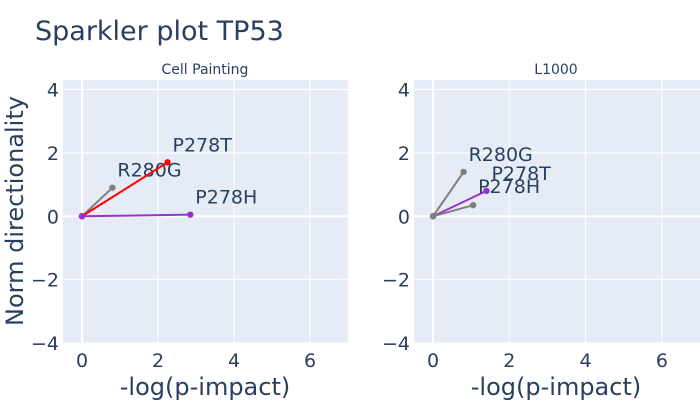  Describe the element at coordinates (159, 31) in the screenshot. I see `chart-title: Sparkler plot TP53` at that location.